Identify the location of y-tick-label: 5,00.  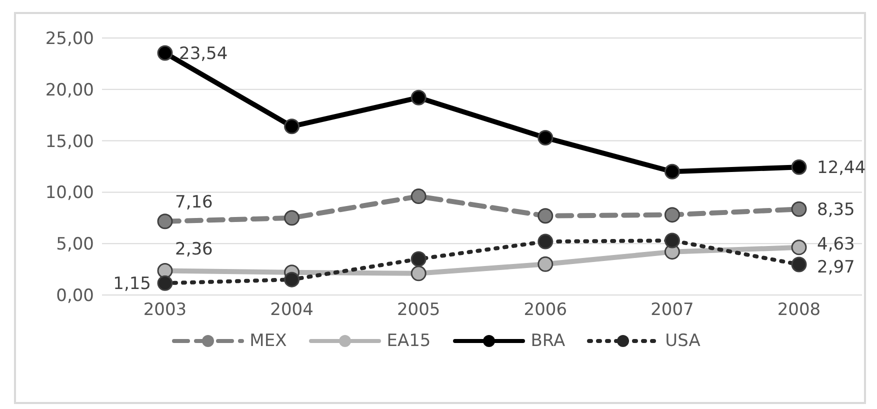
(75, 244).